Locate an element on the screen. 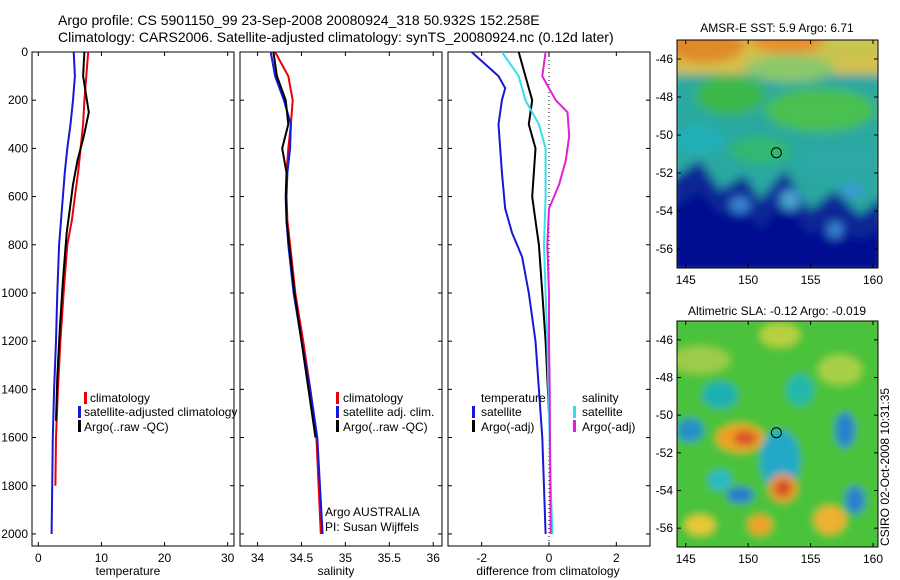 The height and width of the screenshot is (580, 900). x-axis-label: salinity is located at coordinates (336, 571).